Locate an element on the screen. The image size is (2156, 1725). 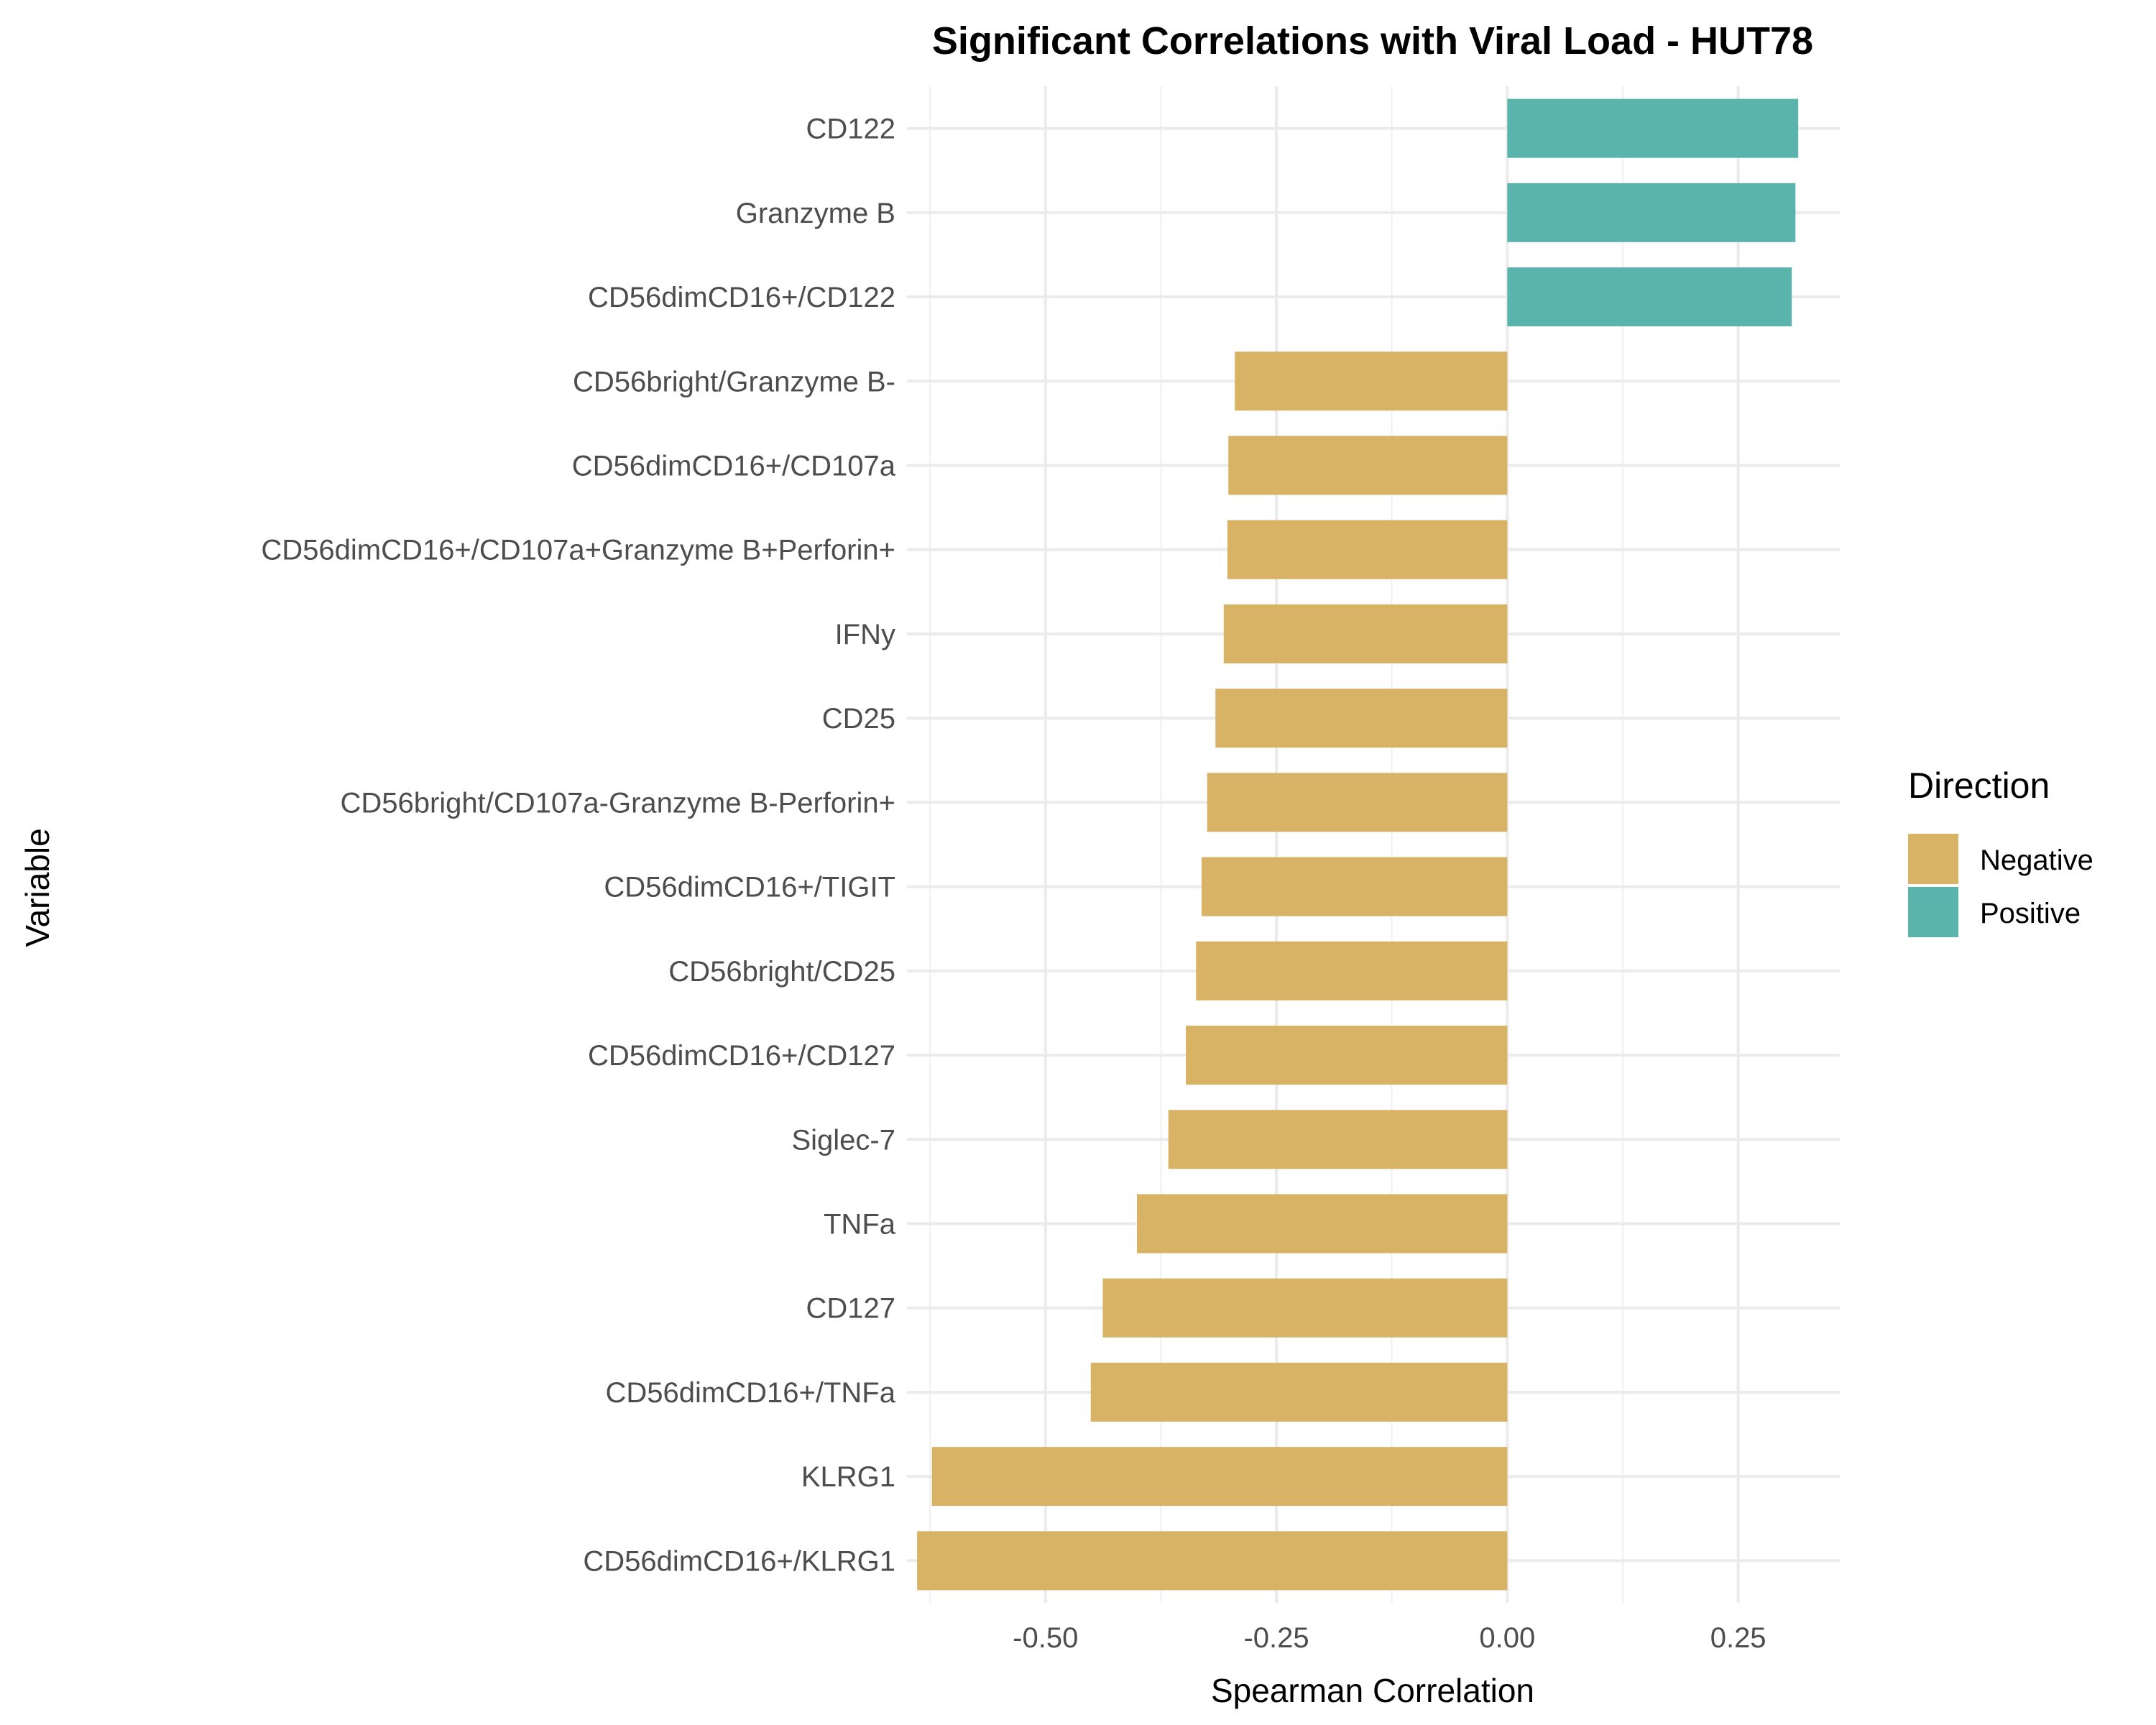
y-tick-label: CD56dimCD16+/CD122 is located at coordinates (741, 297).